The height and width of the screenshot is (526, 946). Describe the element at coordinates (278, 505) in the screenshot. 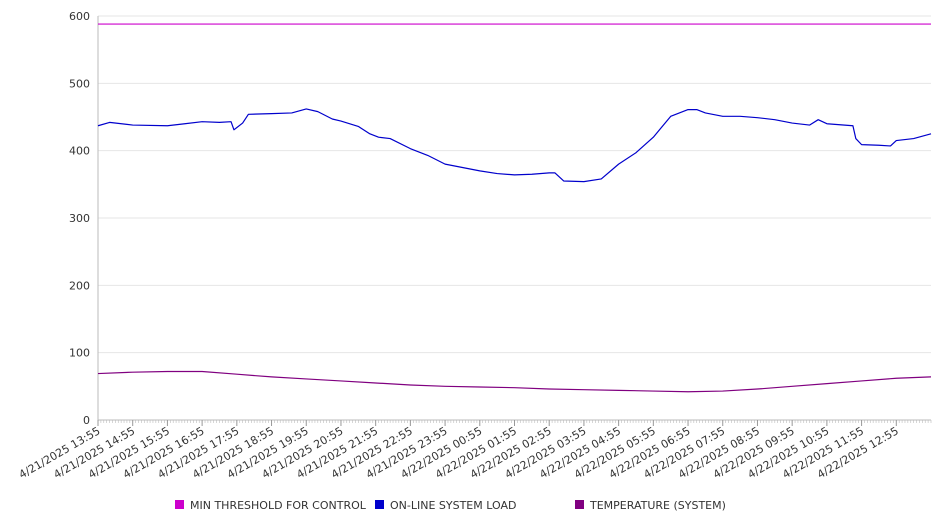

I see `legend-label: MIN THRESHOLD FOR CONTROL` at that location.